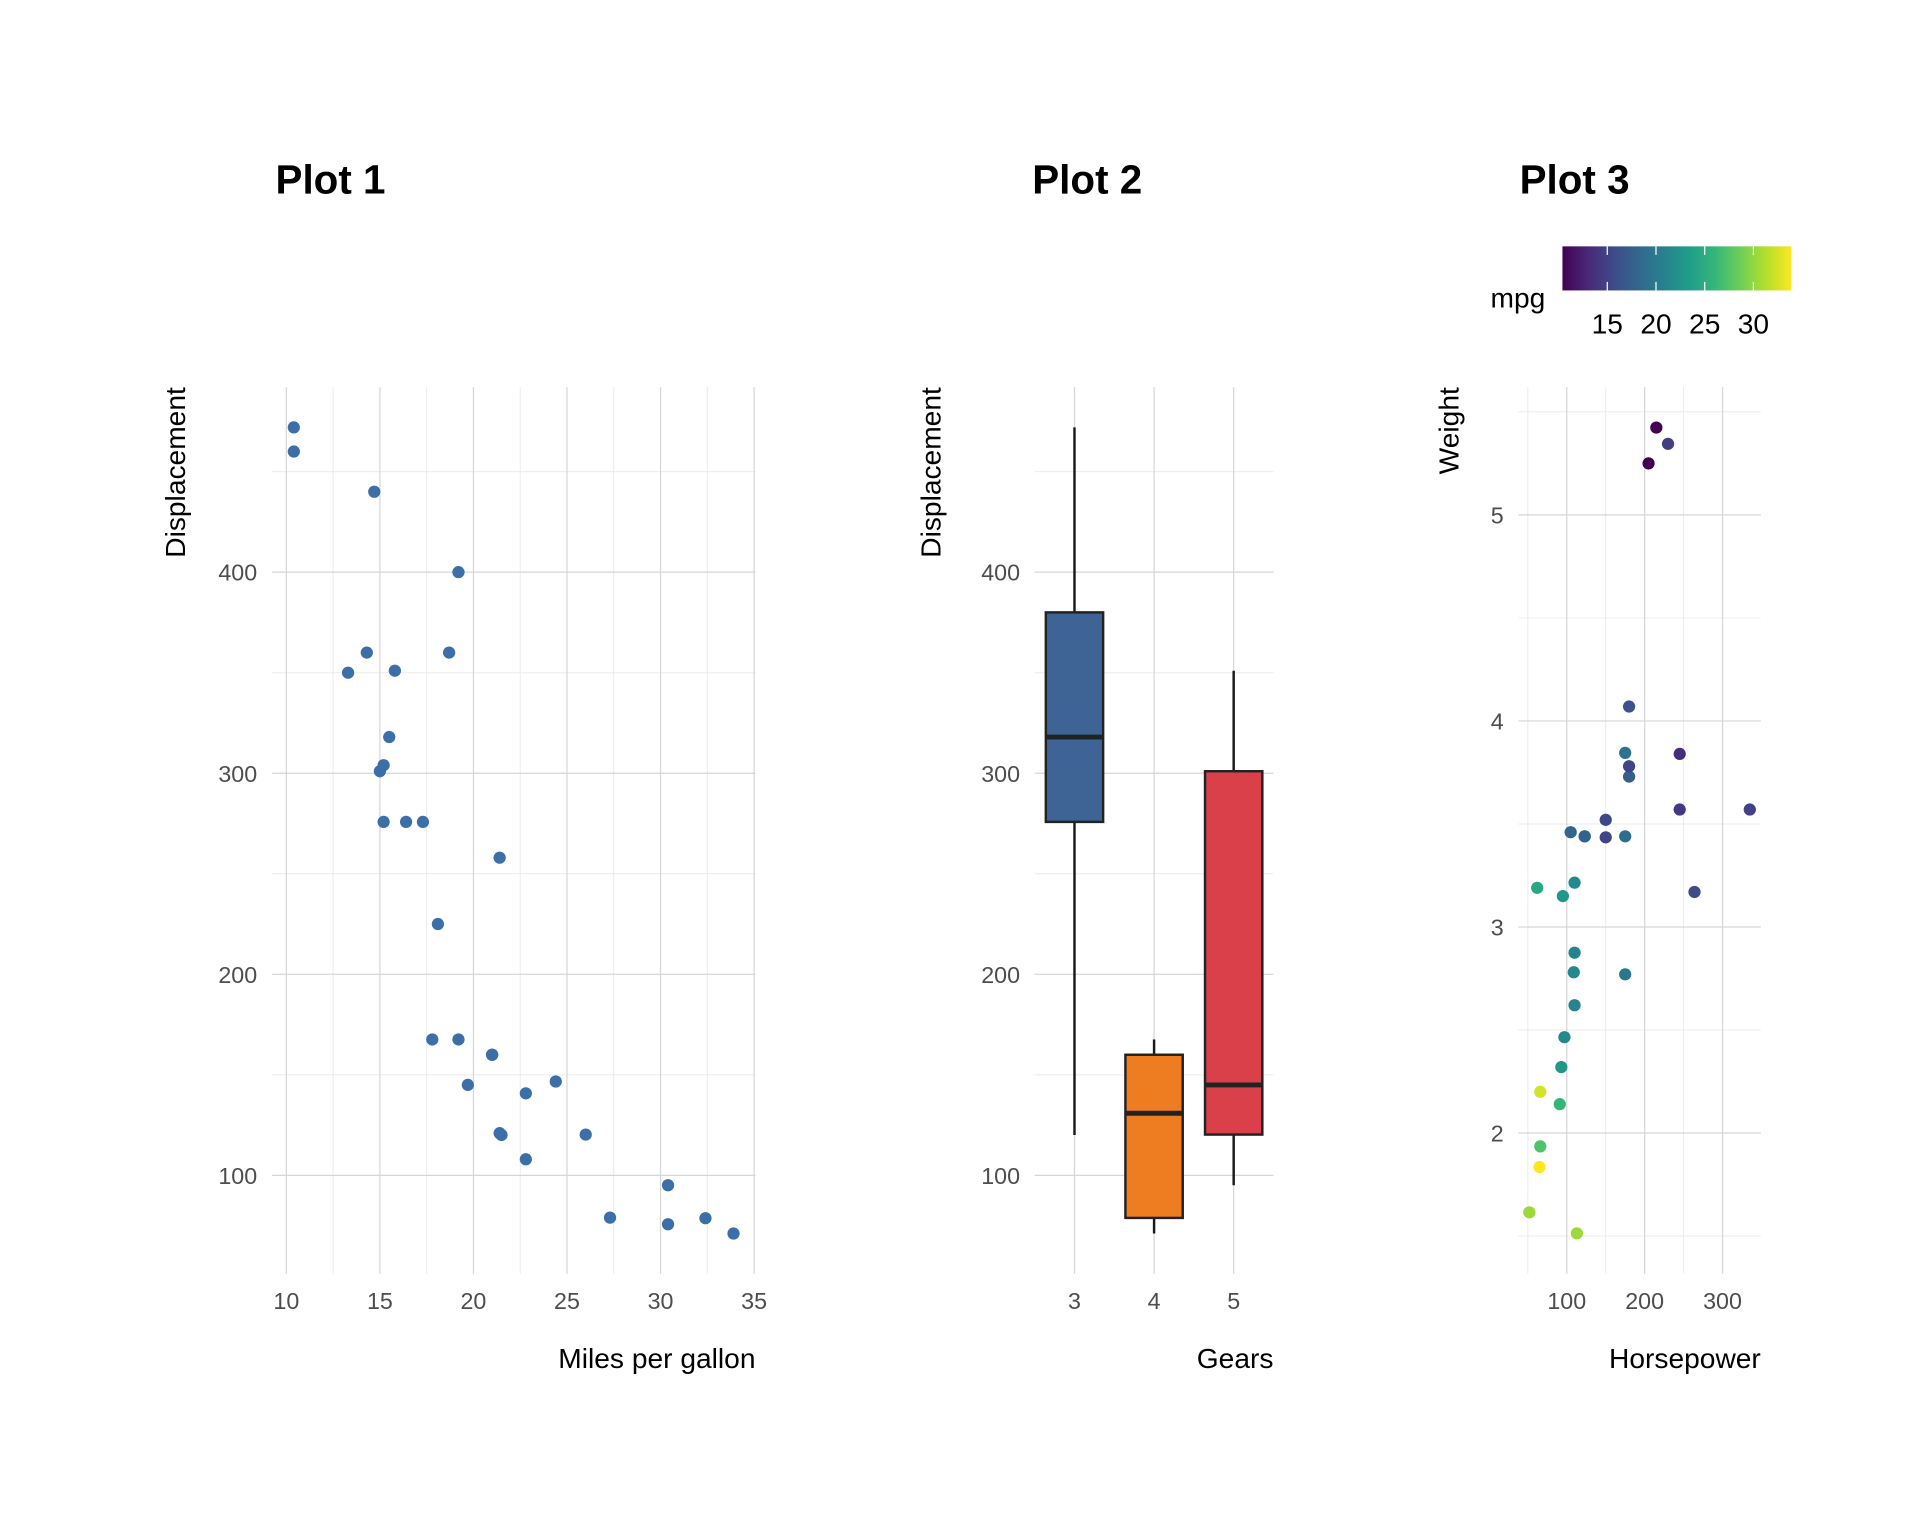  Describe the element at coordinates (286, 1301) in the screenshot. I see `x-tick-label: 10` at that location.